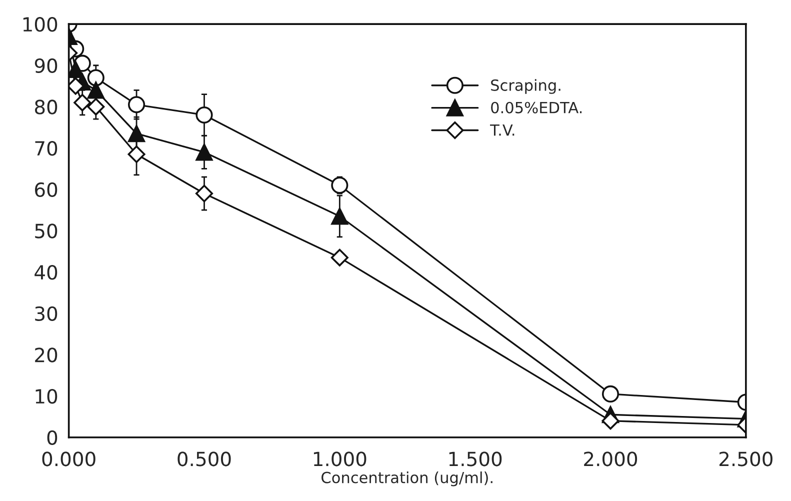  Describe the element at coordinates (502, 130) in the screenshot. I see `legend-label: T.V.` at that location.